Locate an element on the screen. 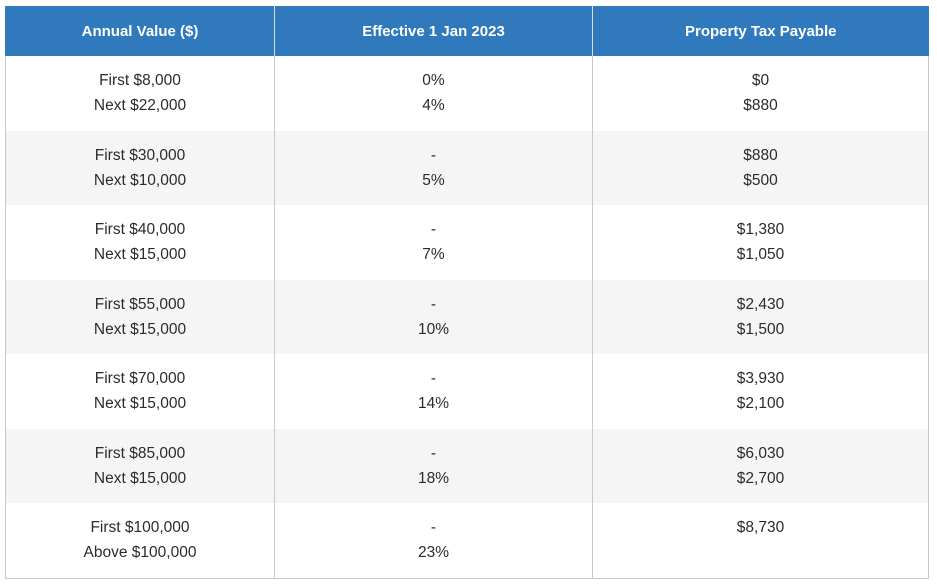  tax-payable-cell: $2,430 $1,500 is located at coordinates (760, 316).